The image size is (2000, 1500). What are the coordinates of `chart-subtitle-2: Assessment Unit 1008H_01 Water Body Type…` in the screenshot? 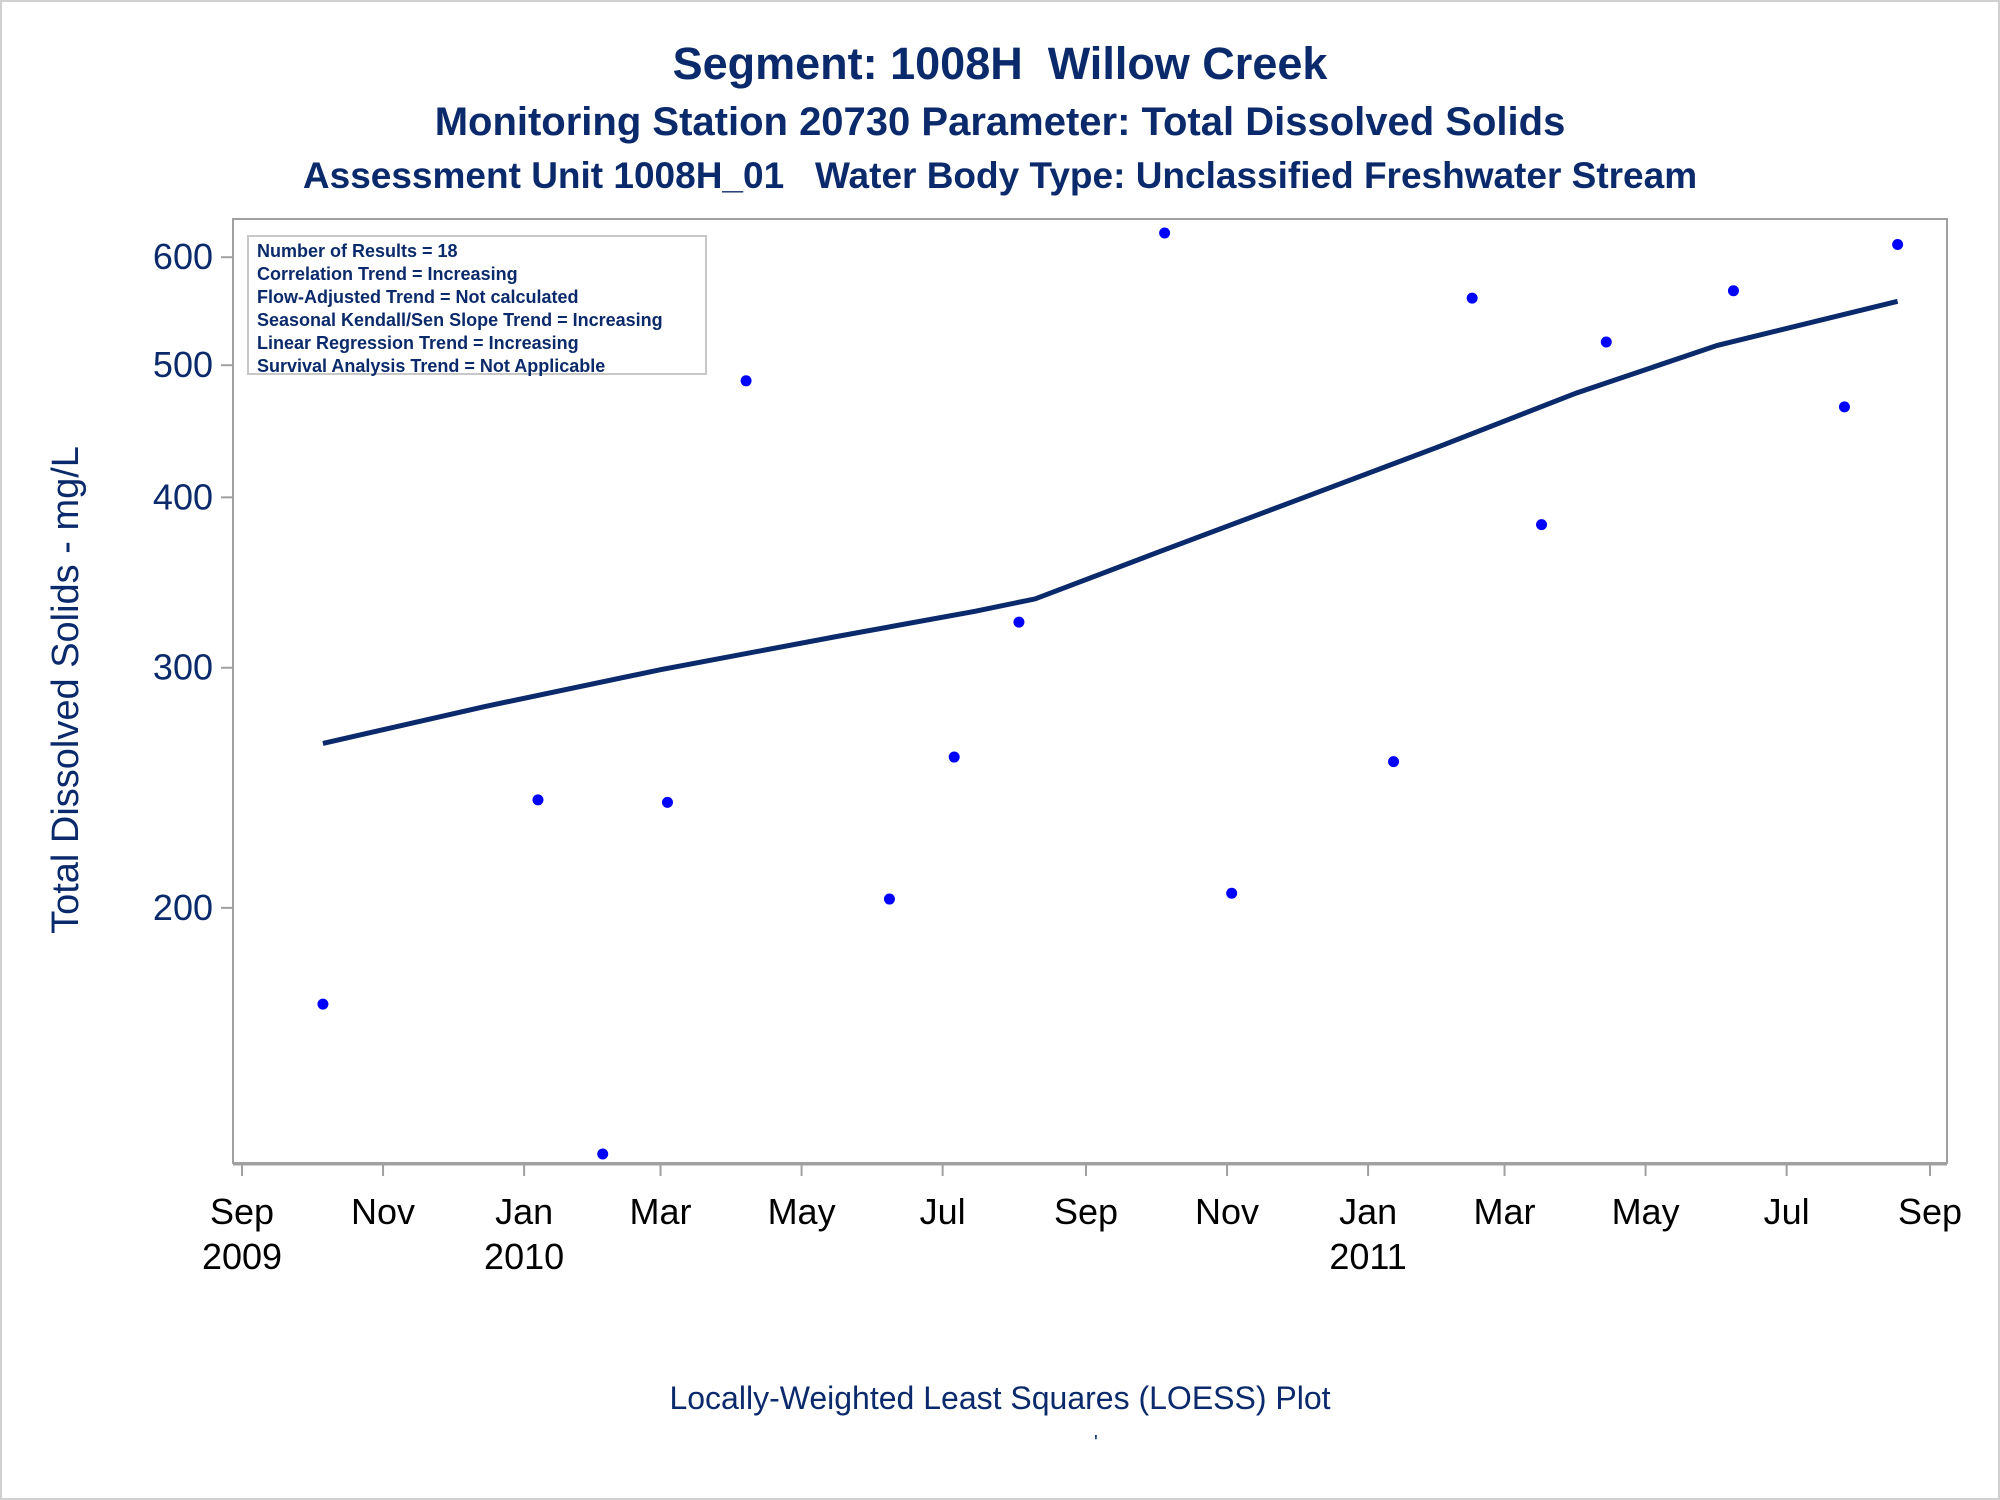 It's located at (1000, 176).